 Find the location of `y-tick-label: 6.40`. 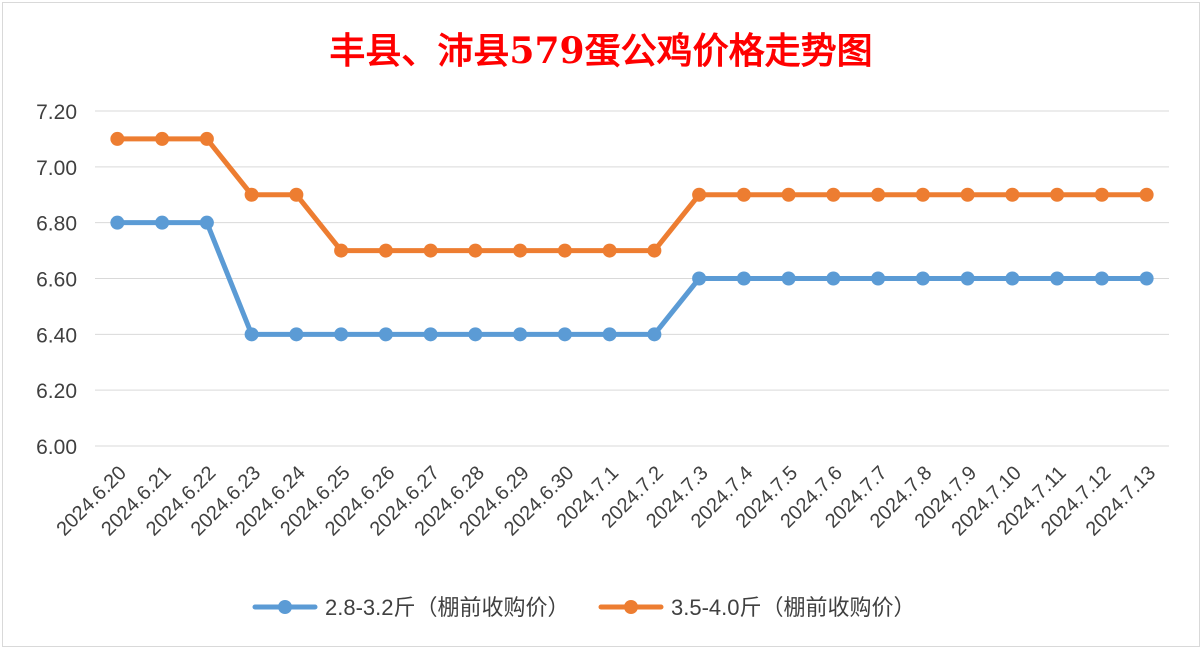

y-tick-label: 6.40 is located at coordinates (56, 335).